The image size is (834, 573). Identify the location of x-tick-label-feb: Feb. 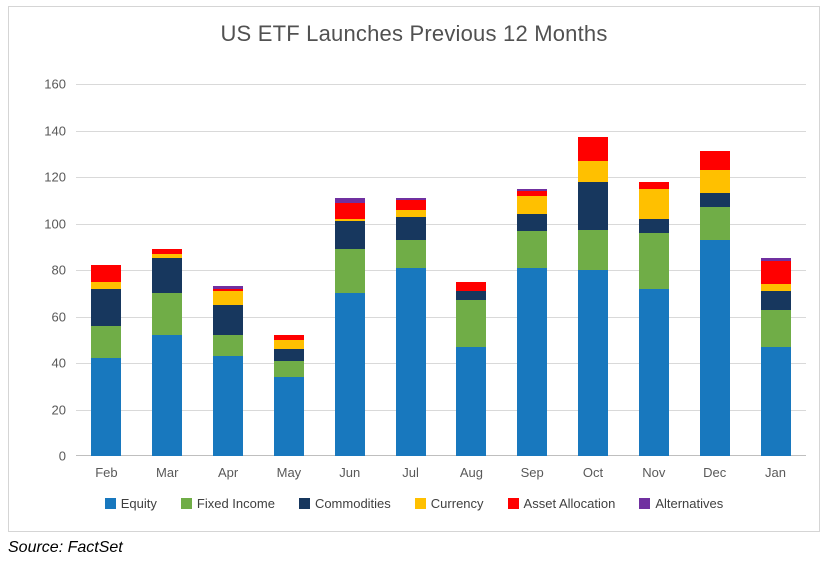
(106, 472).